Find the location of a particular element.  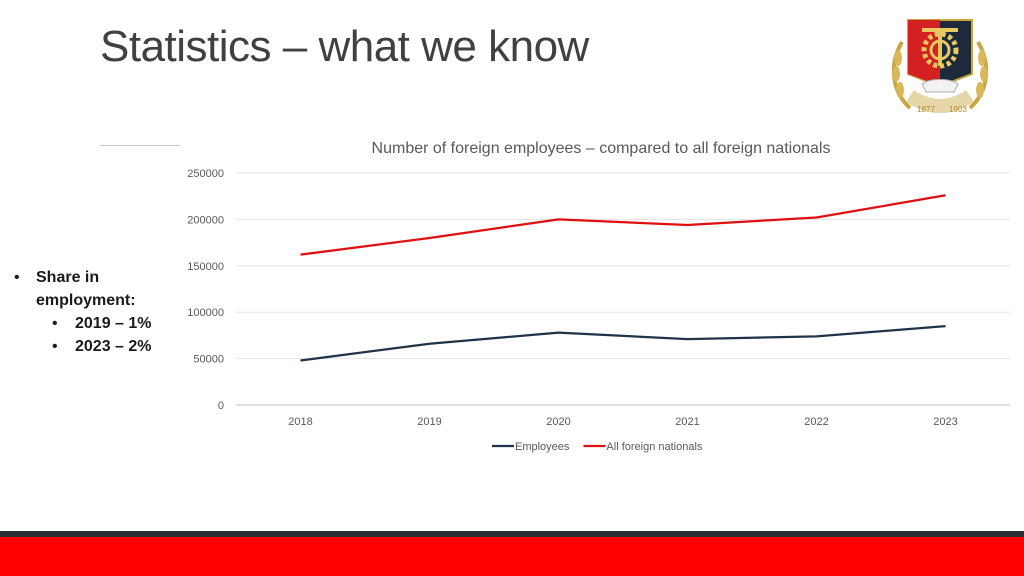

footer-dark-band is located at coordinates (512, 534).